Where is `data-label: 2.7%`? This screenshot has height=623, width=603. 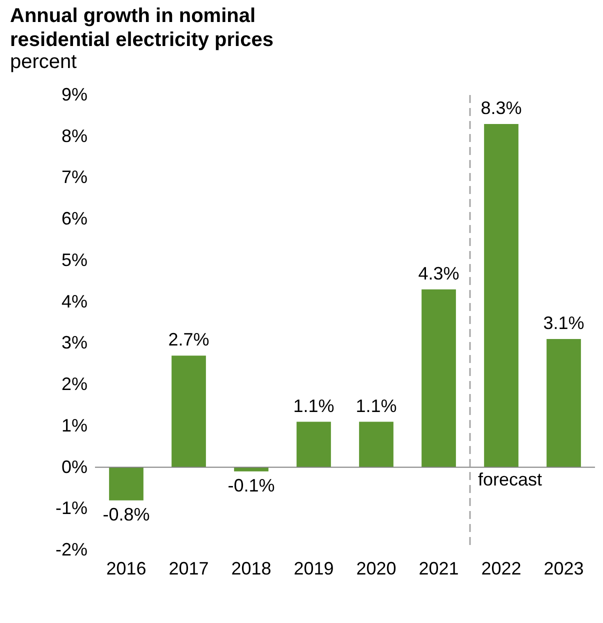 data-label: 2.7% is located at coordinates (189, 340).